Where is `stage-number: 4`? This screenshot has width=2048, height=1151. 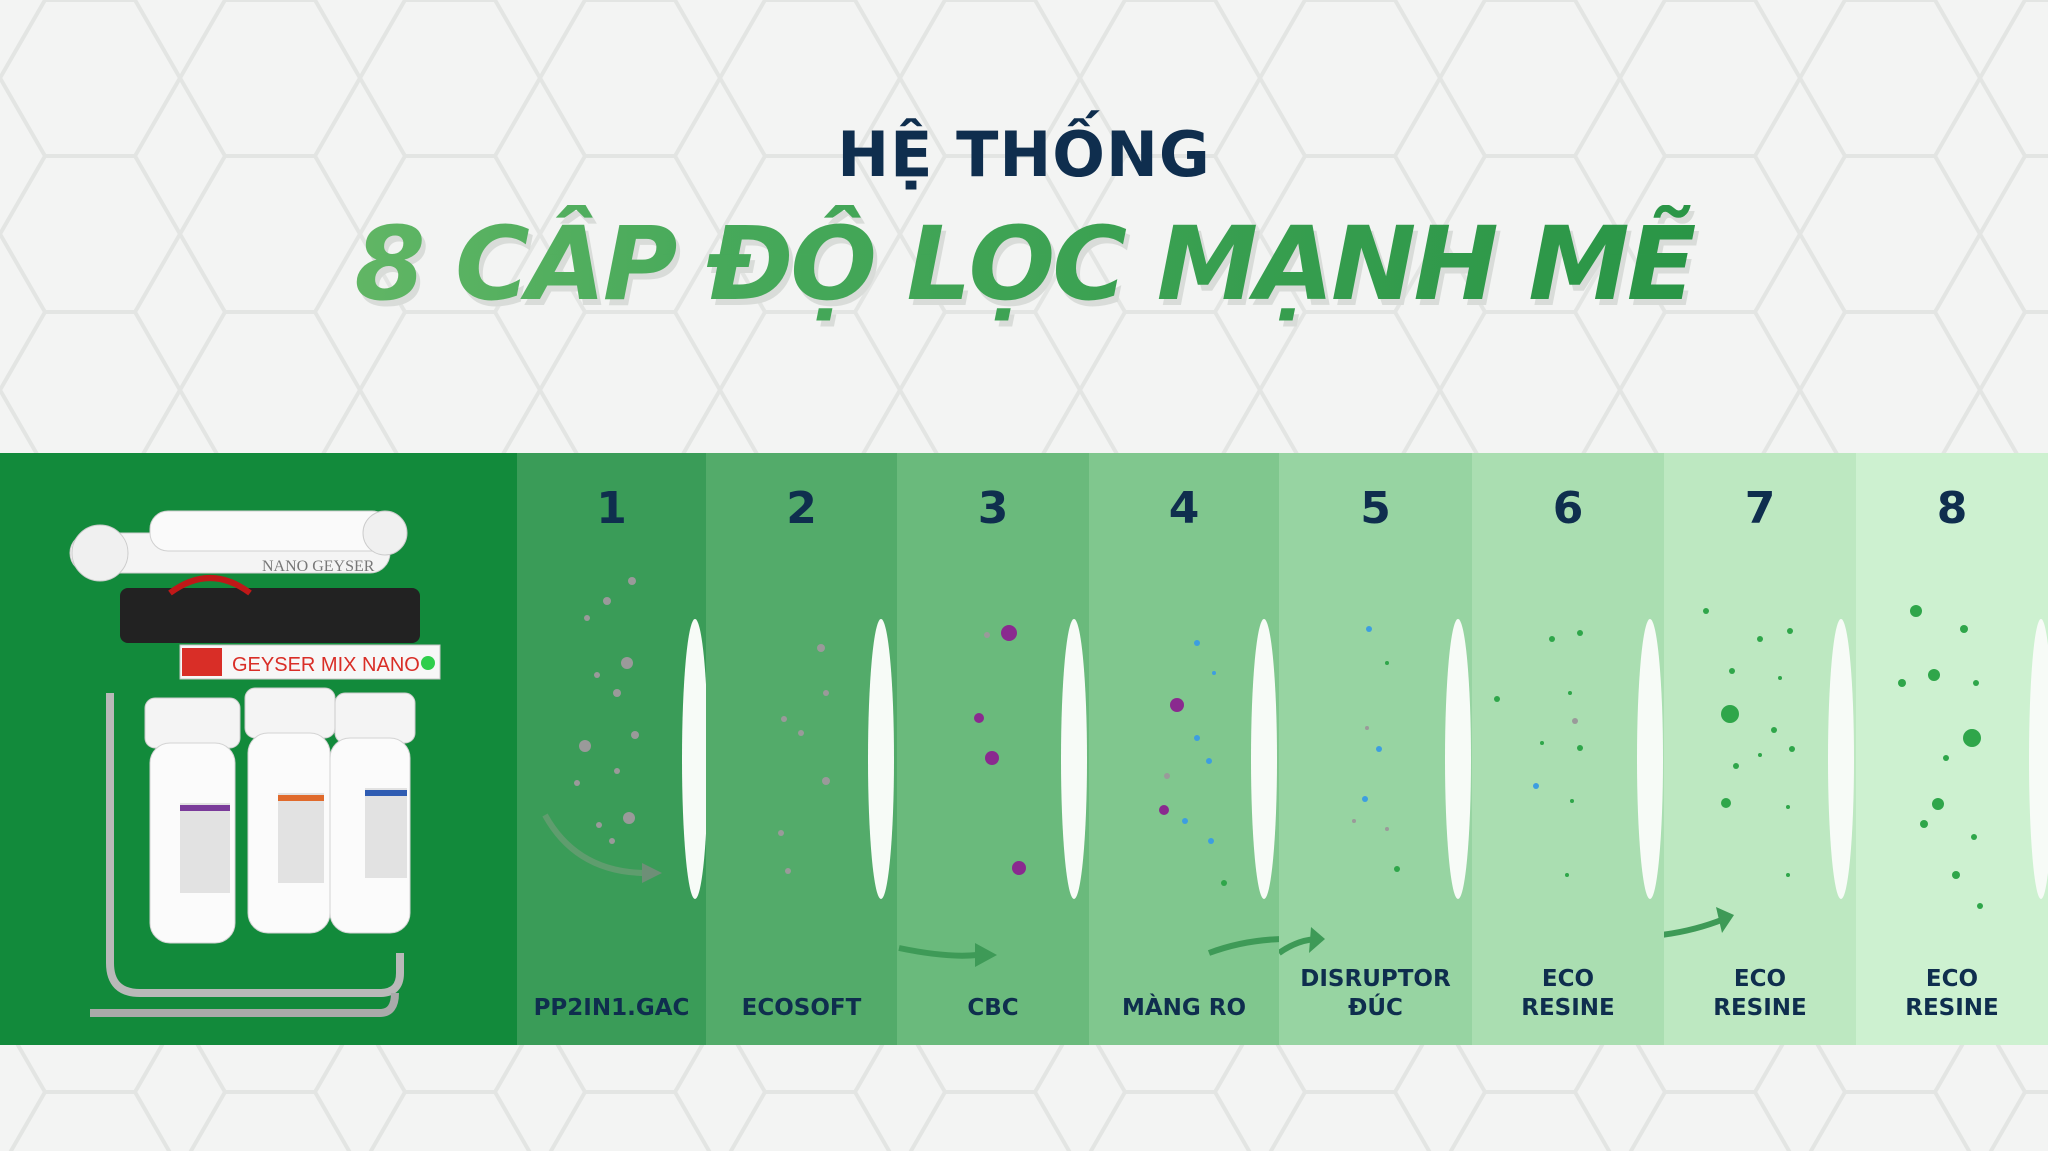
stage-number: 4 is located at coordinates (1184, 508).